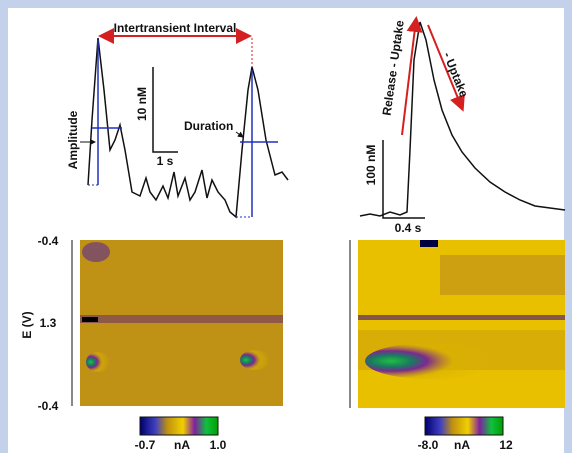  What do you see at coordinates (208, 126) in the screenshot?
I see `duration-label: Duration` at bounding box center [208, 126].